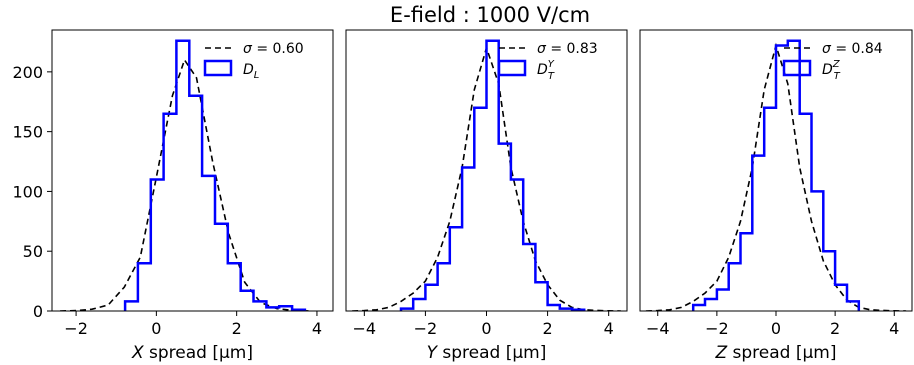 Image resolution: width=914 pixels, height=365 pixels. Describe the element at coordinates (852, 49) in the screenshot. I see `legend-fit-label: σ = 0.84` at that location.